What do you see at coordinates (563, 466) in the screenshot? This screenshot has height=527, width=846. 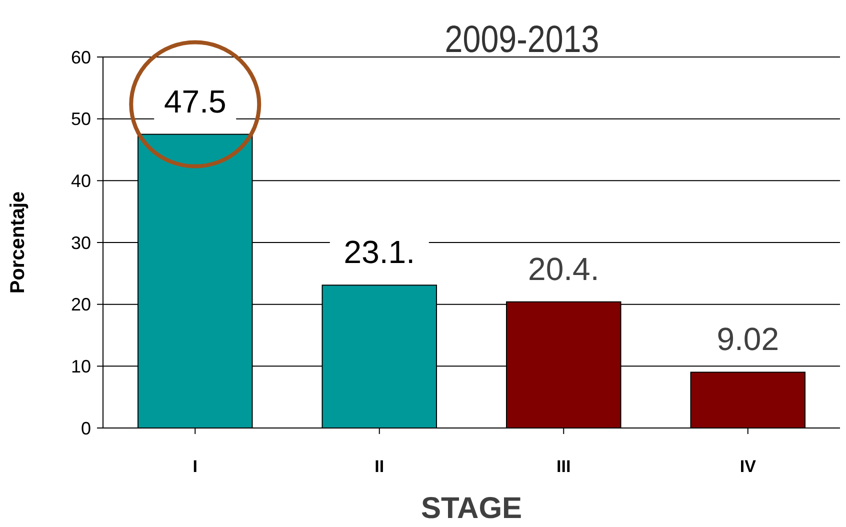 I see `x-tick-label: III` at bounding box center [563, 466].